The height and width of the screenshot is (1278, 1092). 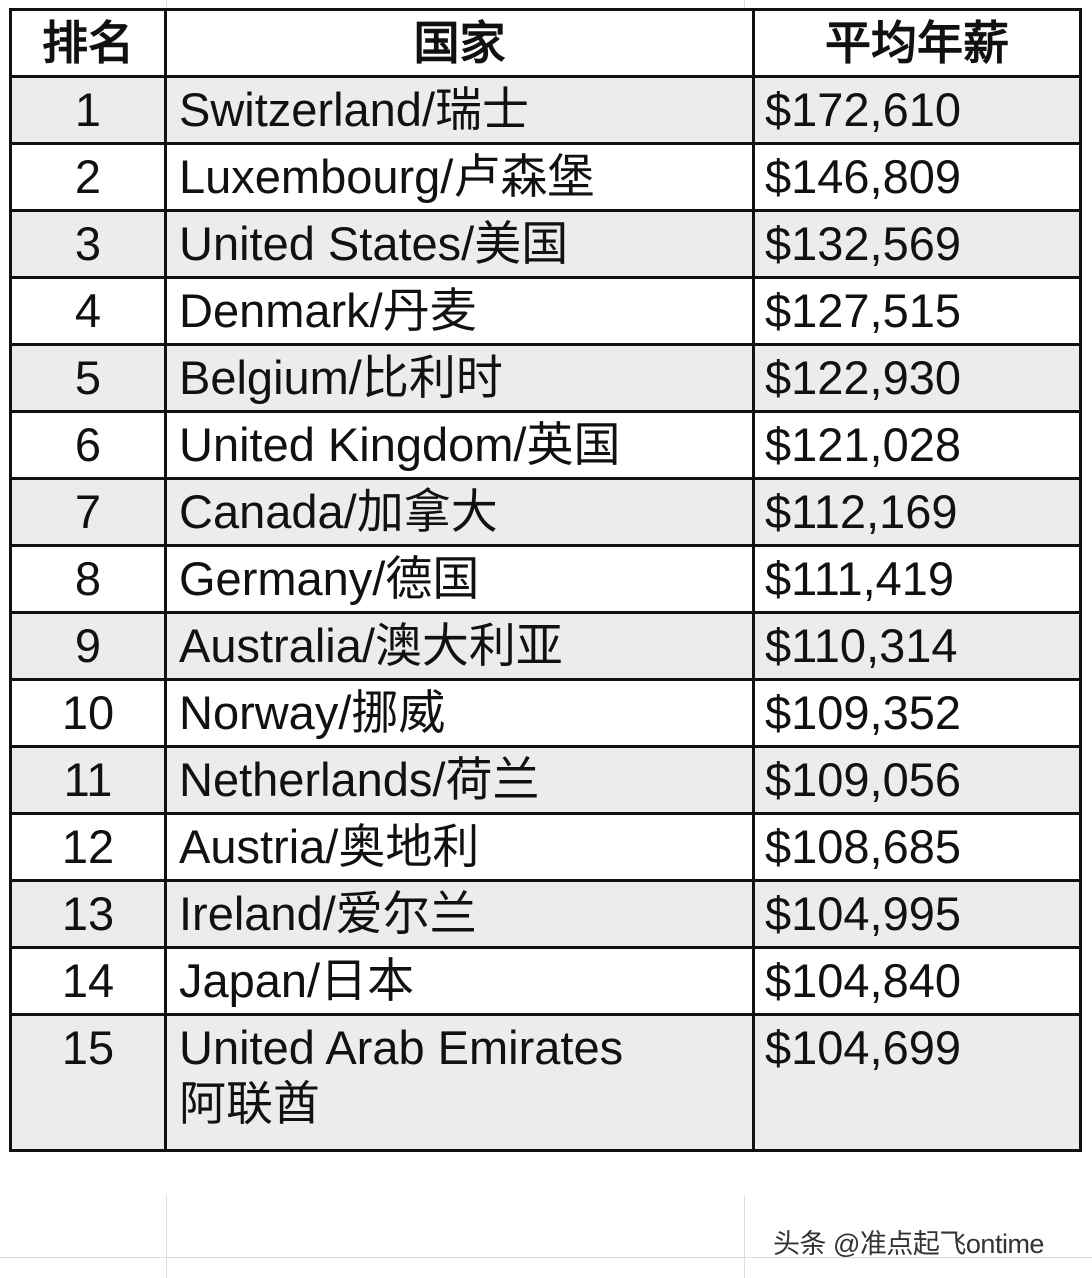 I want to click on country-cell: United Arab Emirates 阿联酋, so click(x=459, y=1082).